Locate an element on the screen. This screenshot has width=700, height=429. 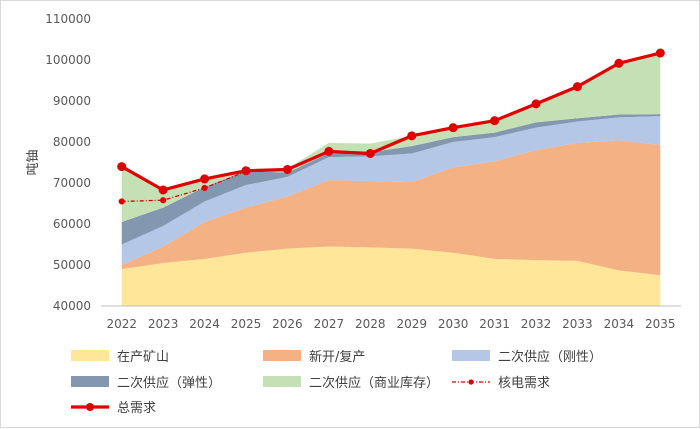
x-tick-label-13: 2035 is located at coordinates (660, 324).